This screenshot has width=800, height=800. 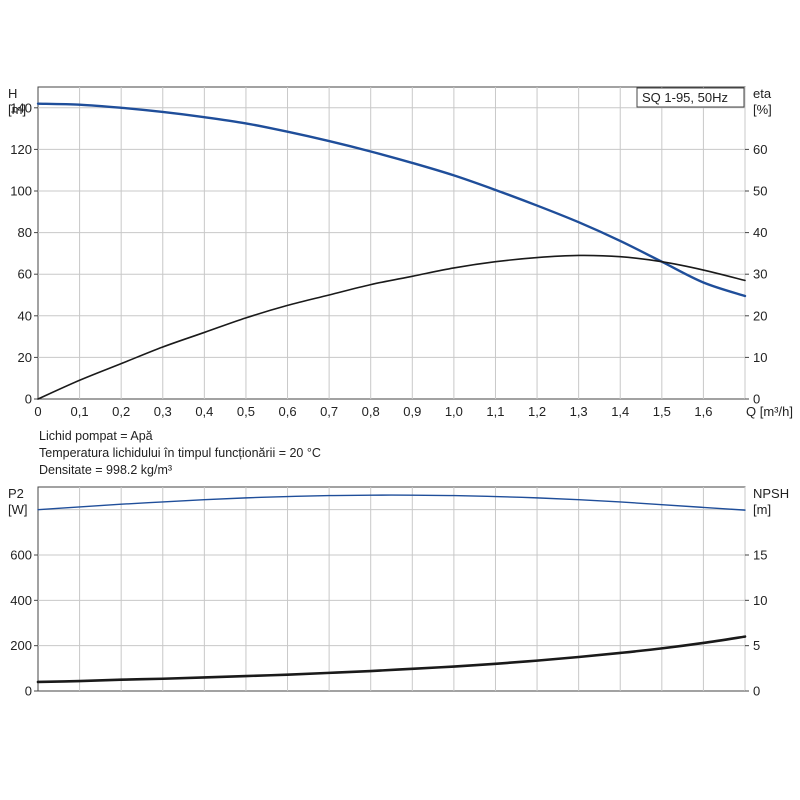 I want to click on left-axis-unit-line: [W], so click(x=18, y=509).